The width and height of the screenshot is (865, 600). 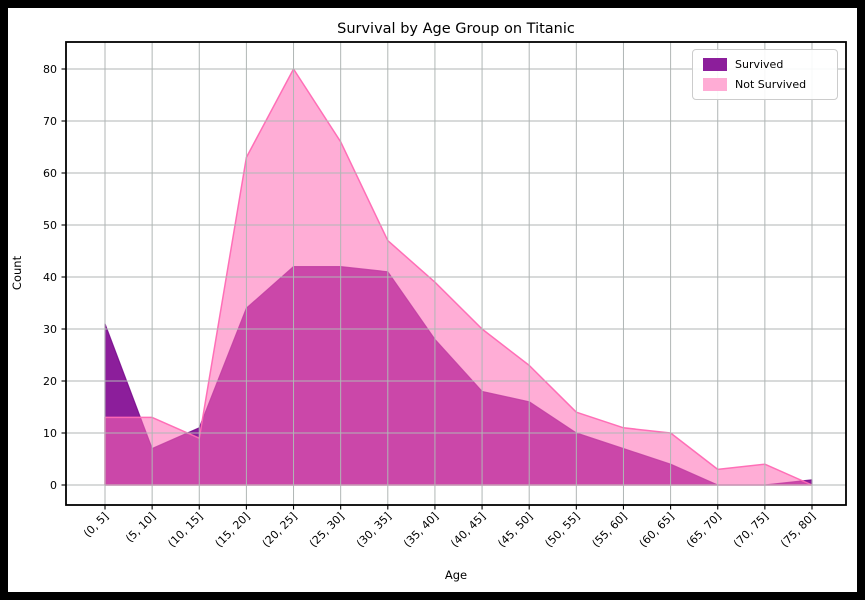 What do you see at coordinates (50, 69) in the screenshot?
I see `y-tick-label: 80` at bounding box center [50, 69].